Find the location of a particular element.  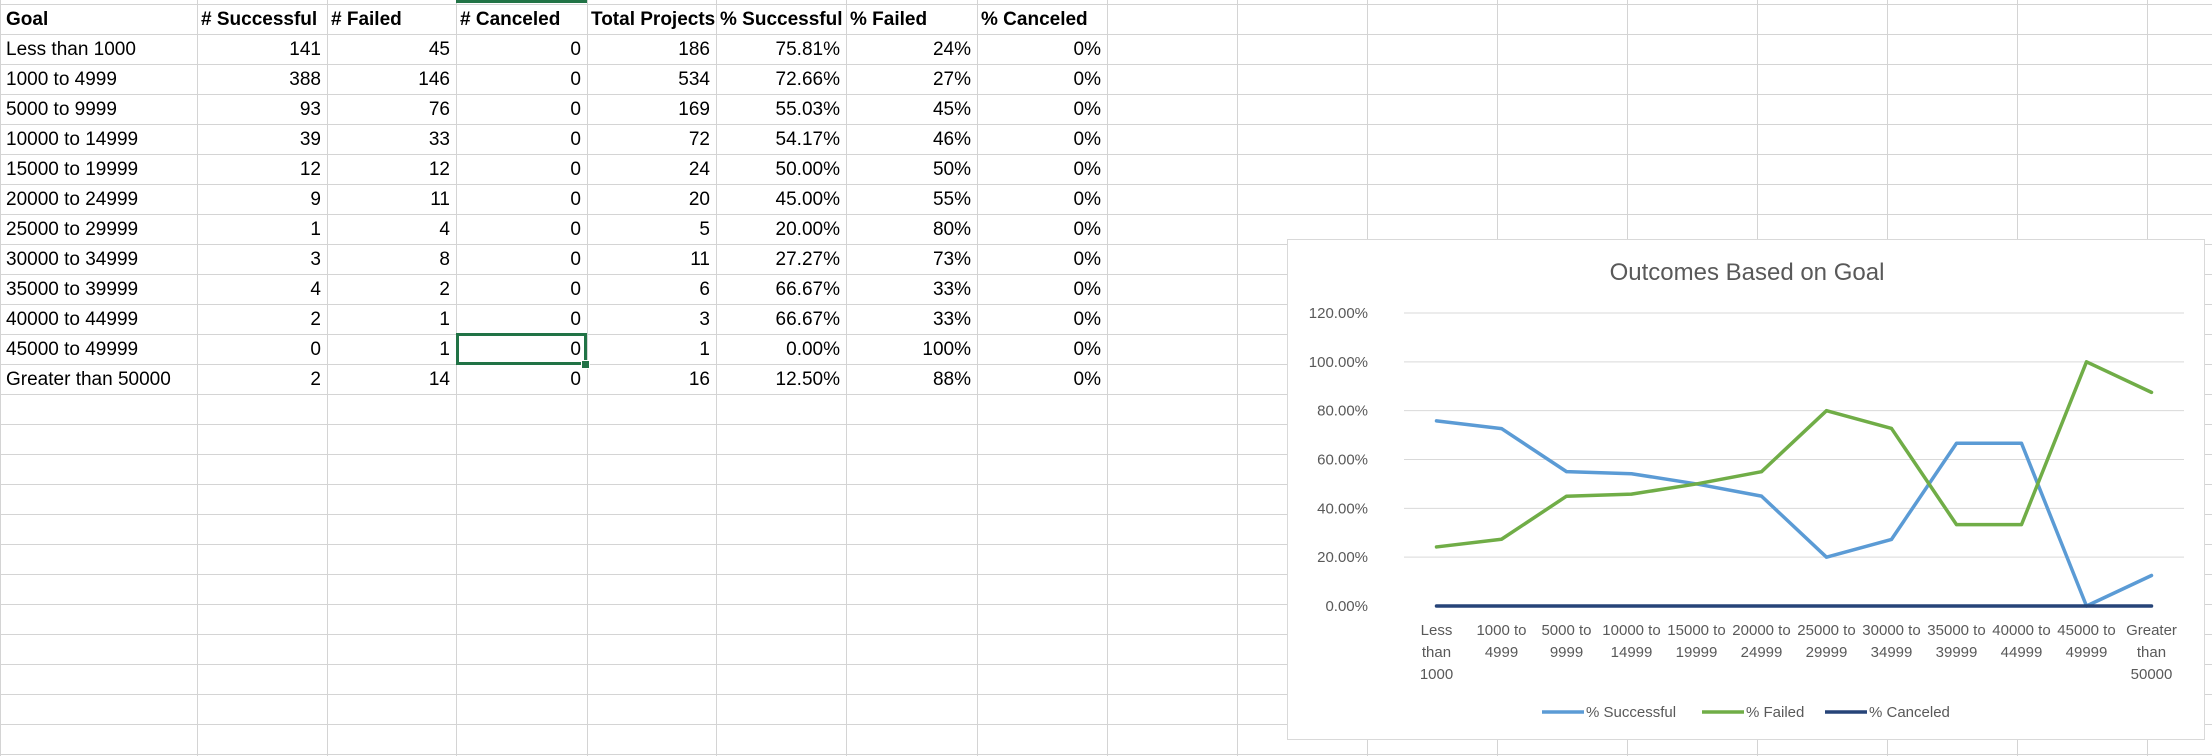

pct-successful-cell: 50.00% is located at coordinates (807, 169).